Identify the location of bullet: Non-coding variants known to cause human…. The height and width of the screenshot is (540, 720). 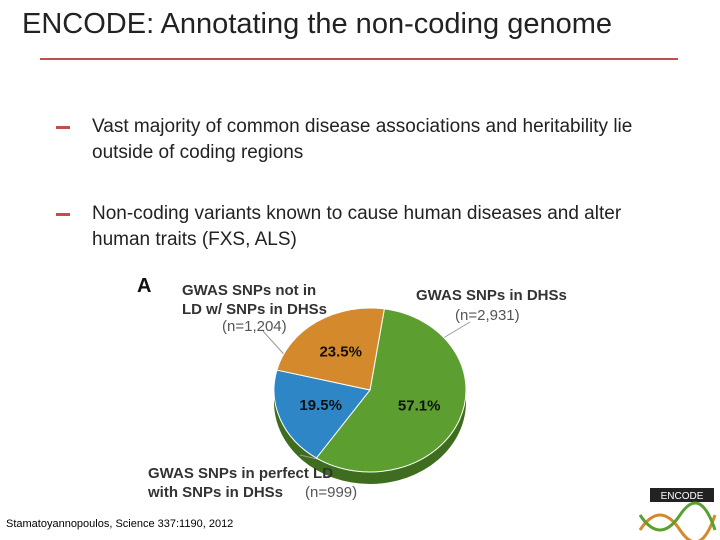
(354, 227).